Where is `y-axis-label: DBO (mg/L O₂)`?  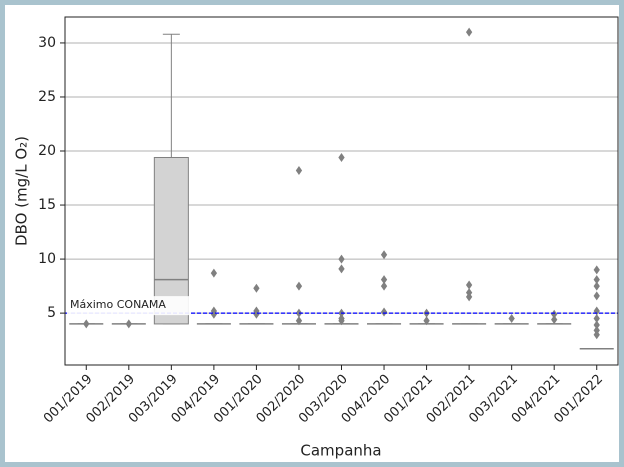 y-axis-label: DBO (mg/L O₂) is located at coordinates (22, 191).